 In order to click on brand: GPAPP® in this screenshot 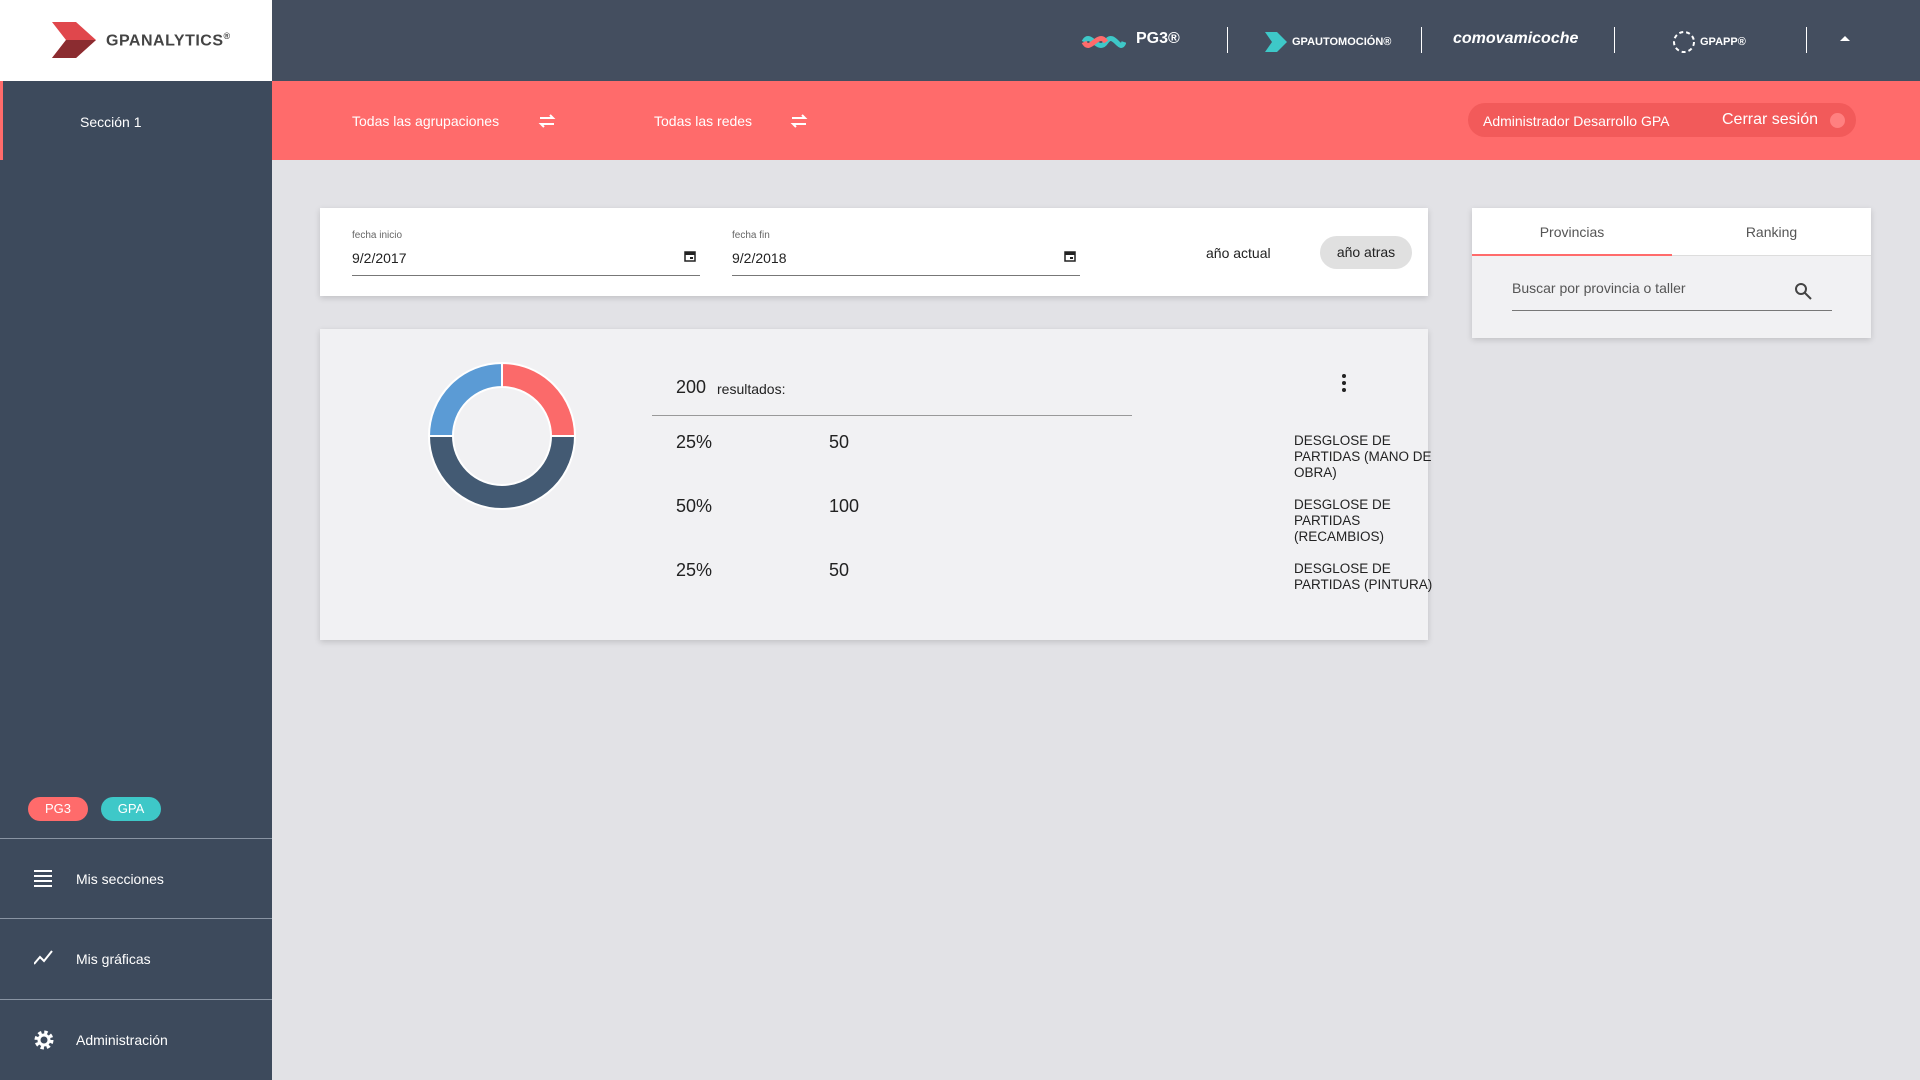, I will do `click(1723, 42)`.